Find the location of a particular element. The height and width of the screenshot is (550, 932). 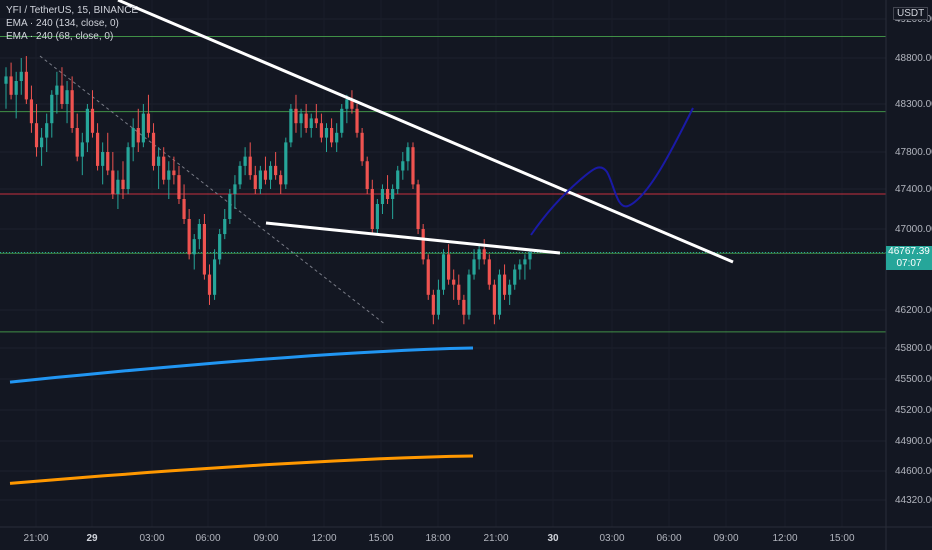

time-tick-label: 12:00 is located at coordinates (323, 538).